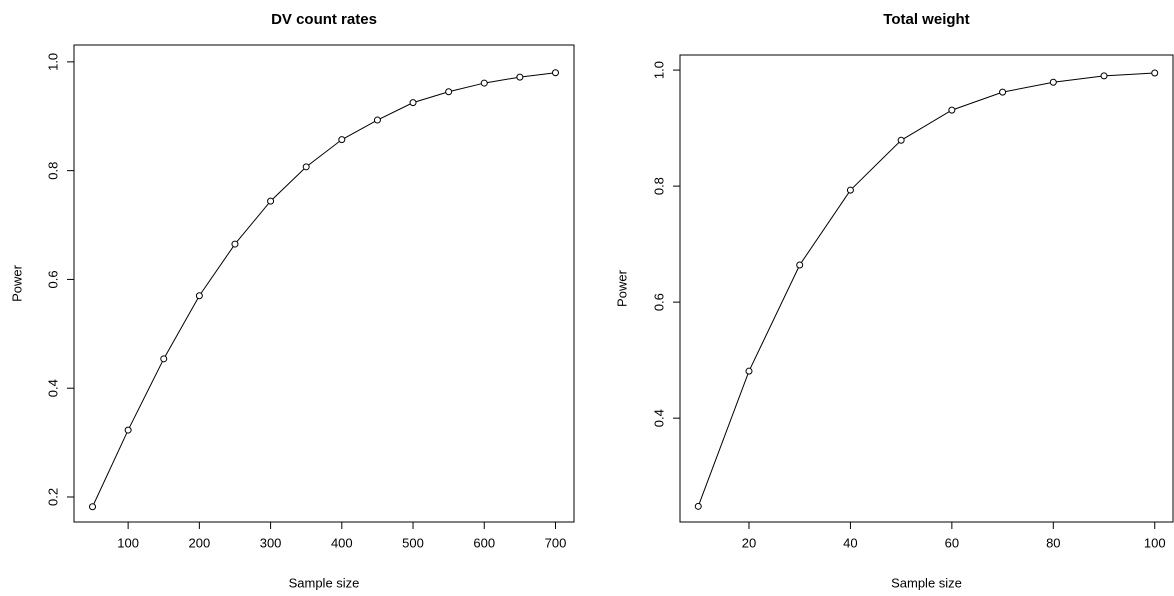  I want to click on x-tick-label: 500, so click(413, 542).